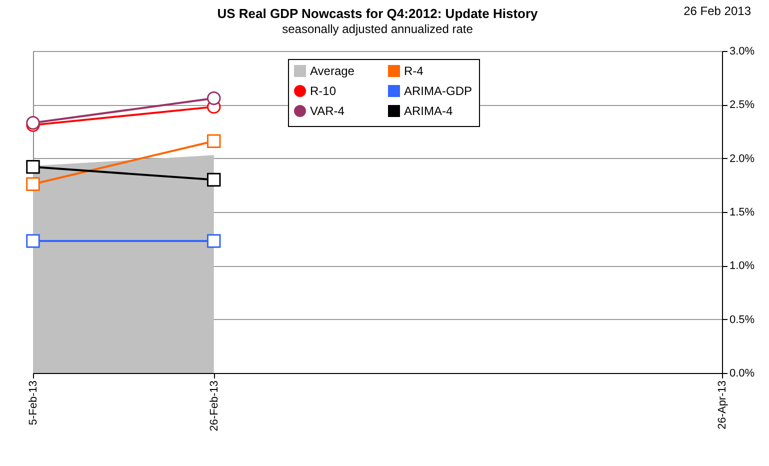 The width and height of the screenshot is (769, 466). I want to click on y-tick-label: 2.5%, so click(742, 105).